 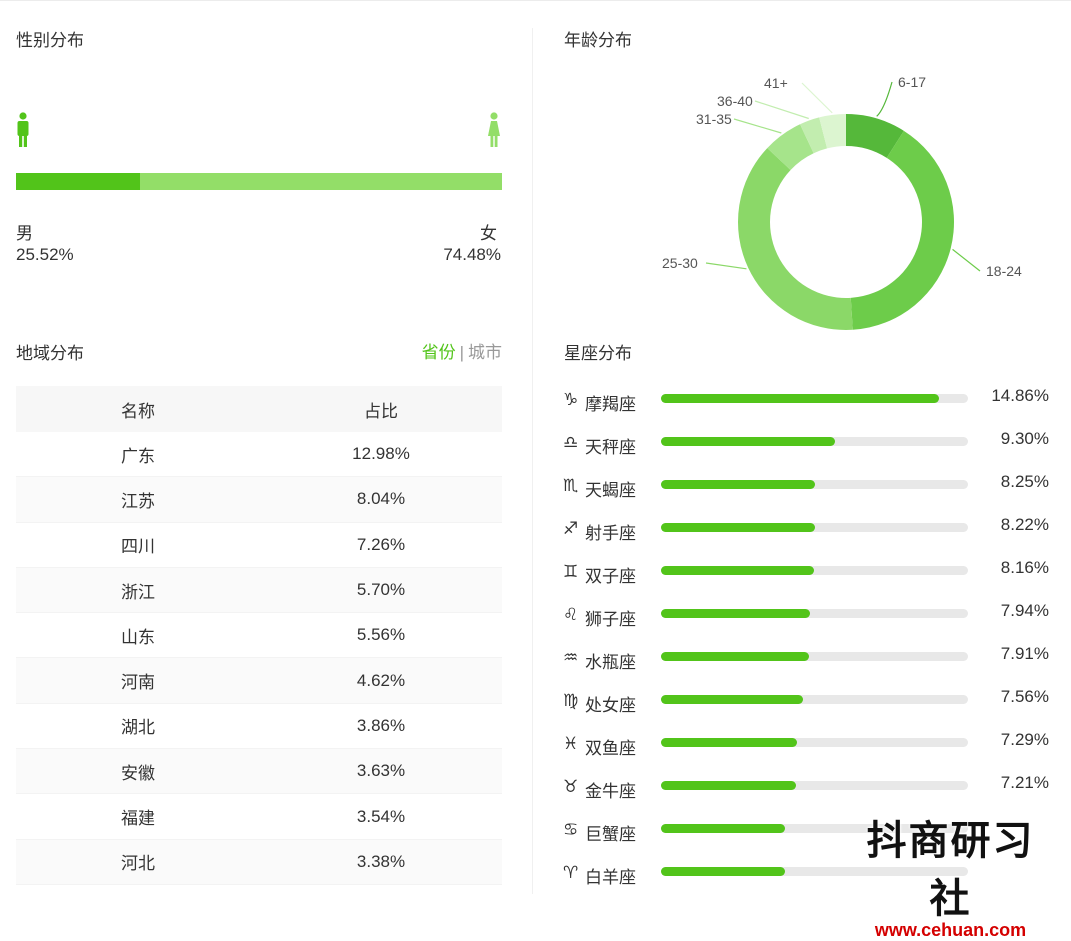 What do you see at coordinates (912, 82) in the screenshot?
I see `age-label: 6-17` at bounding box center [912, 82].